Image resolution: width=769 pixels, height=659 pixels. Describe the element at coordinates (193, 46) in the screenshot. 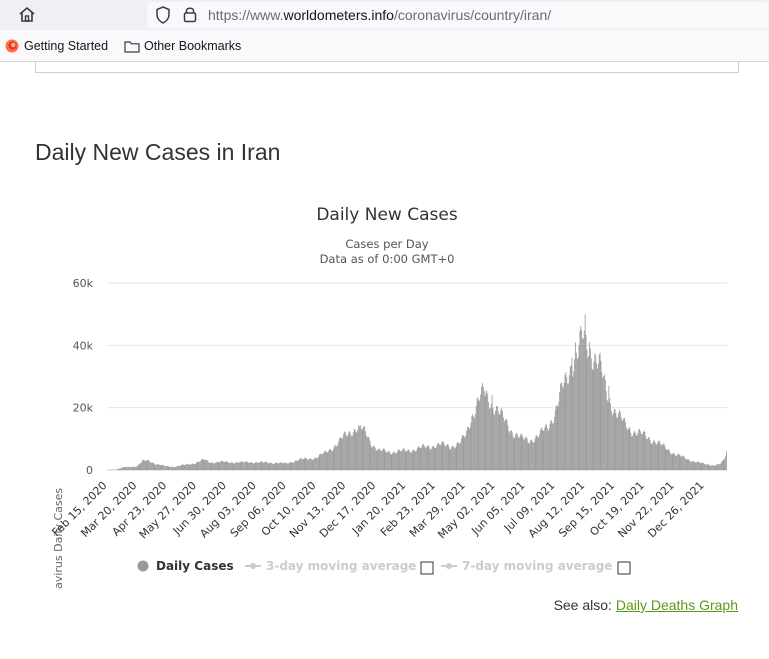

I see `bookmark-other-bookmarks: Other Bookmarks` at that location.